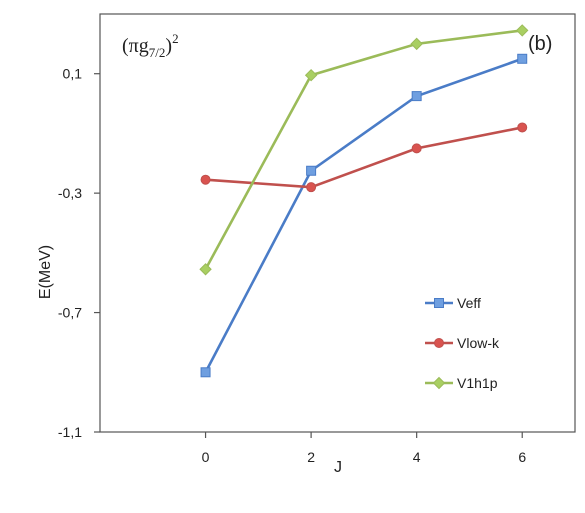  Describe the element at coordinates (70, 193) in the screenshot. I see `y-tick-label: -0,3` at that location.